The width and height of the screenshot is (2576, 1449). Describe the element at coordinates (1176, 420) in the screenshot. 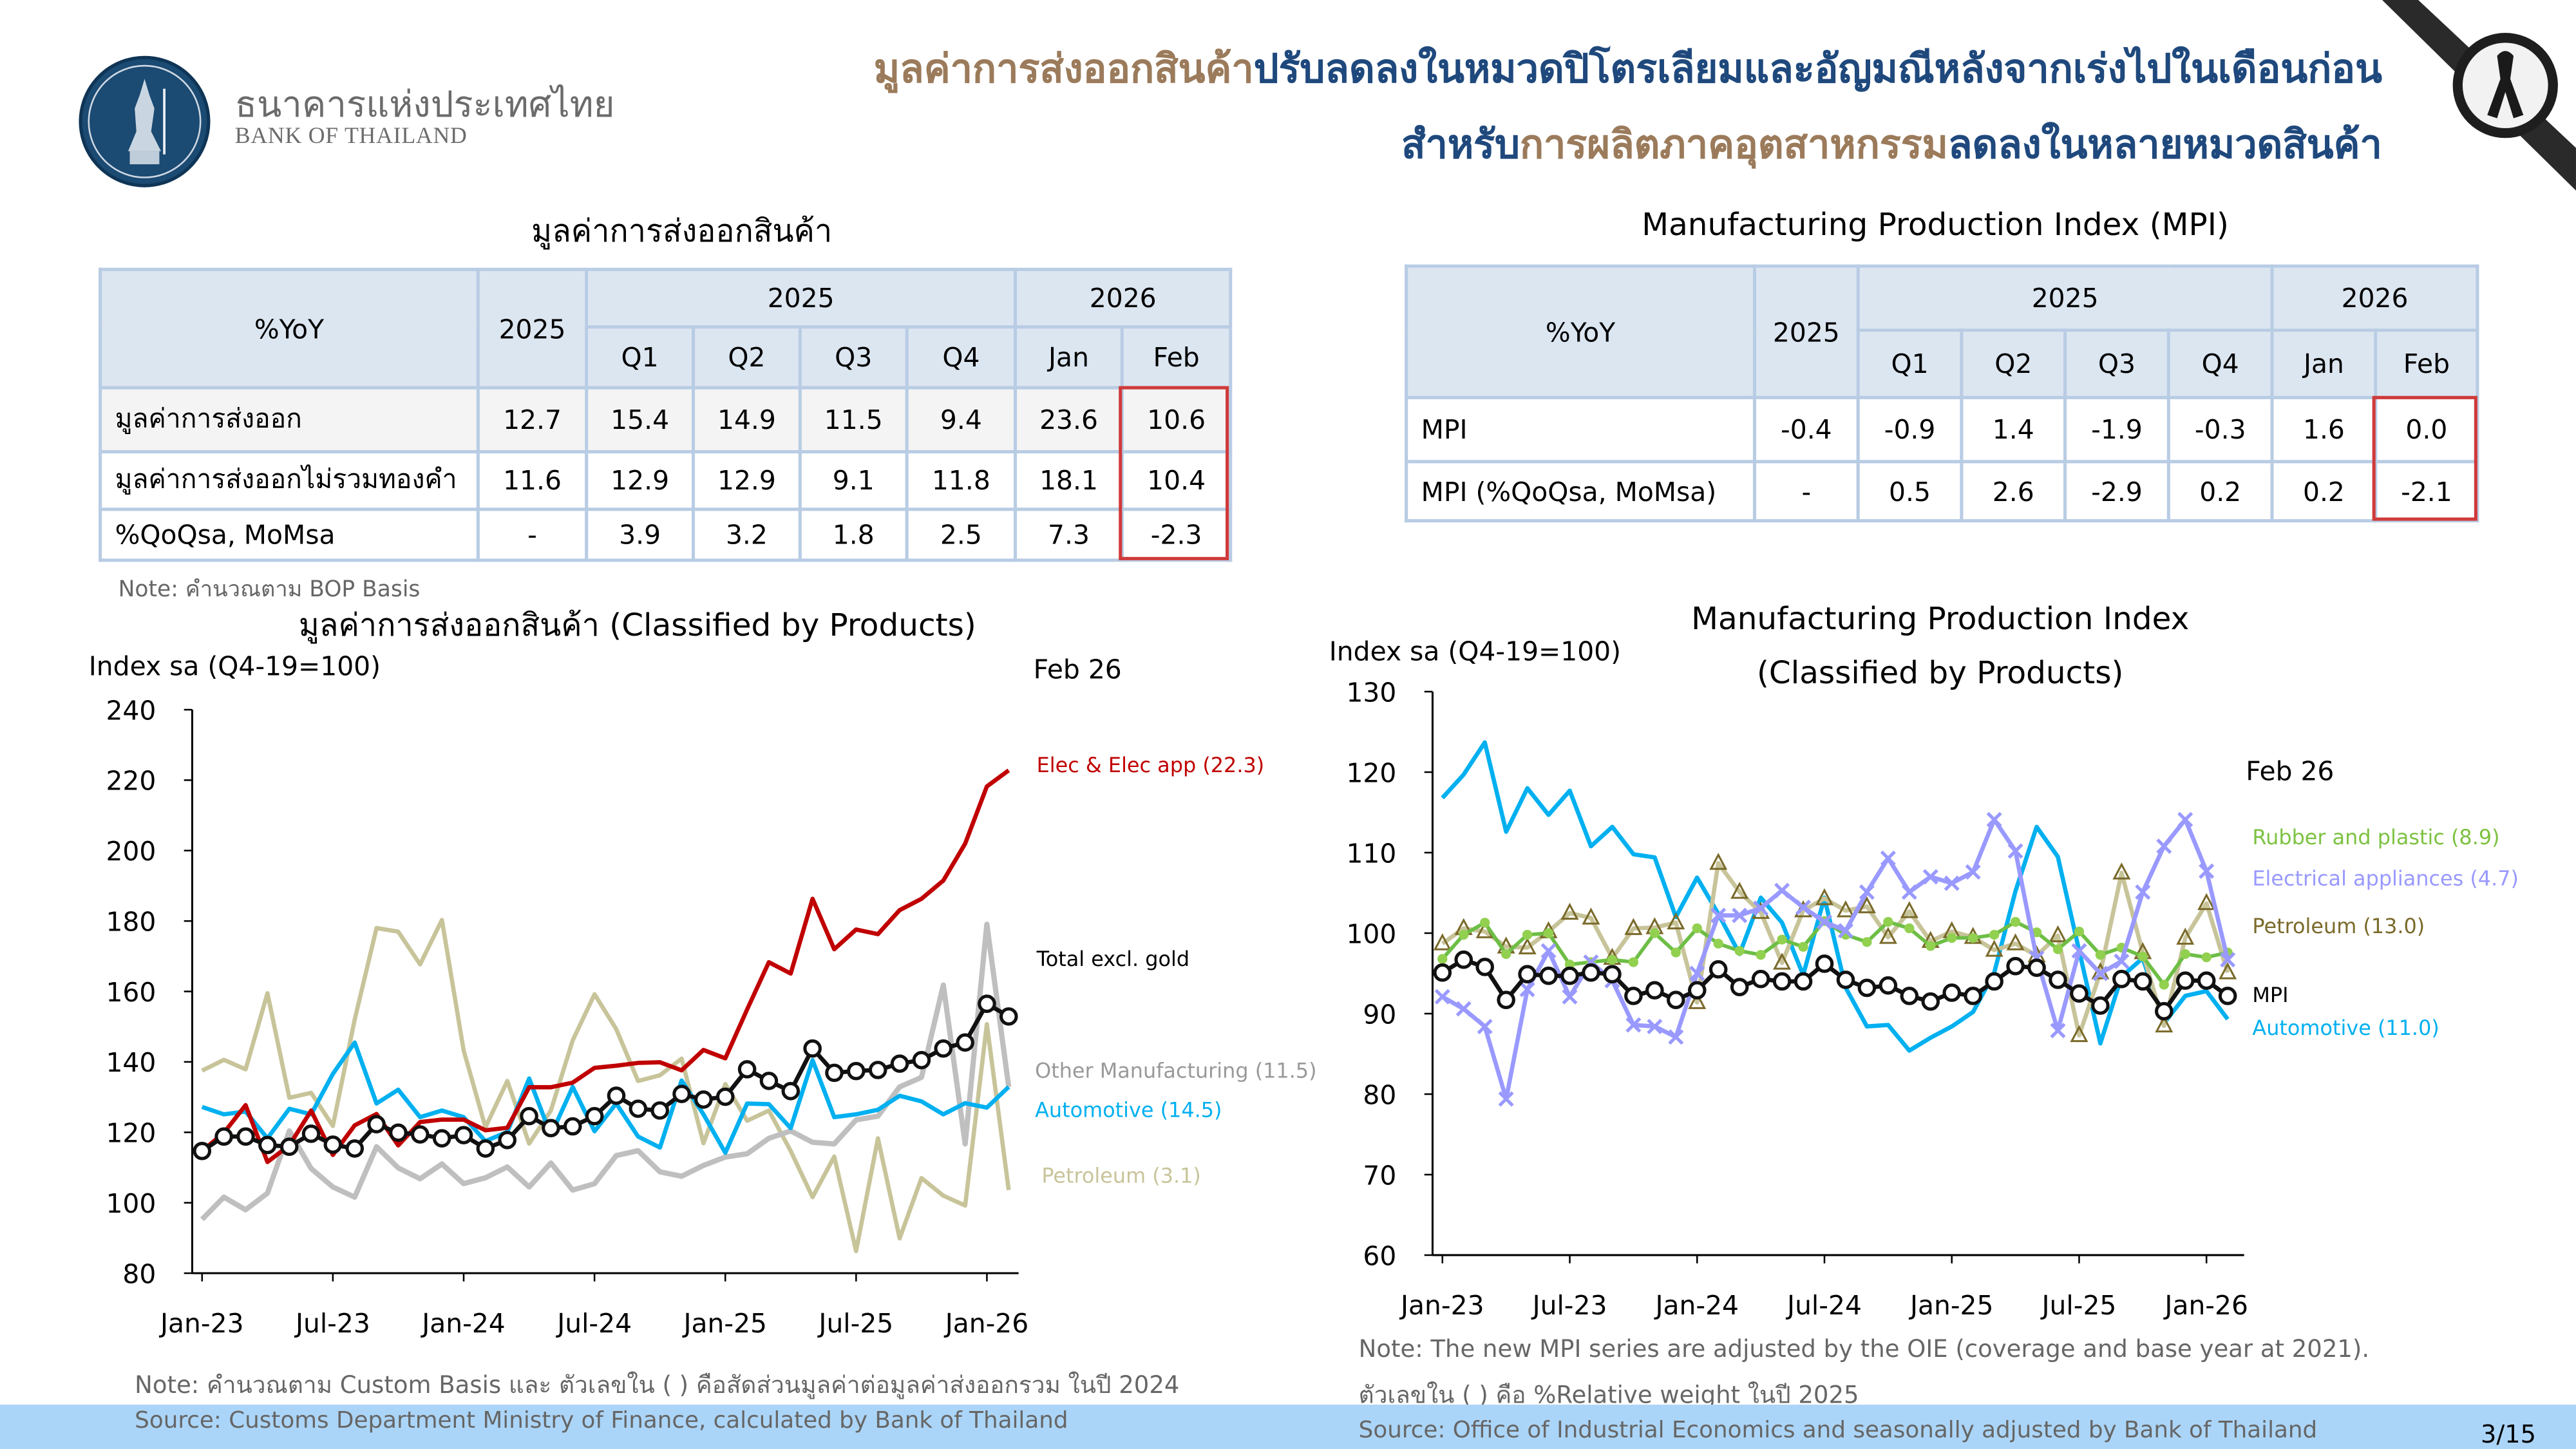

I see `table-cell: 10.6` at that location.